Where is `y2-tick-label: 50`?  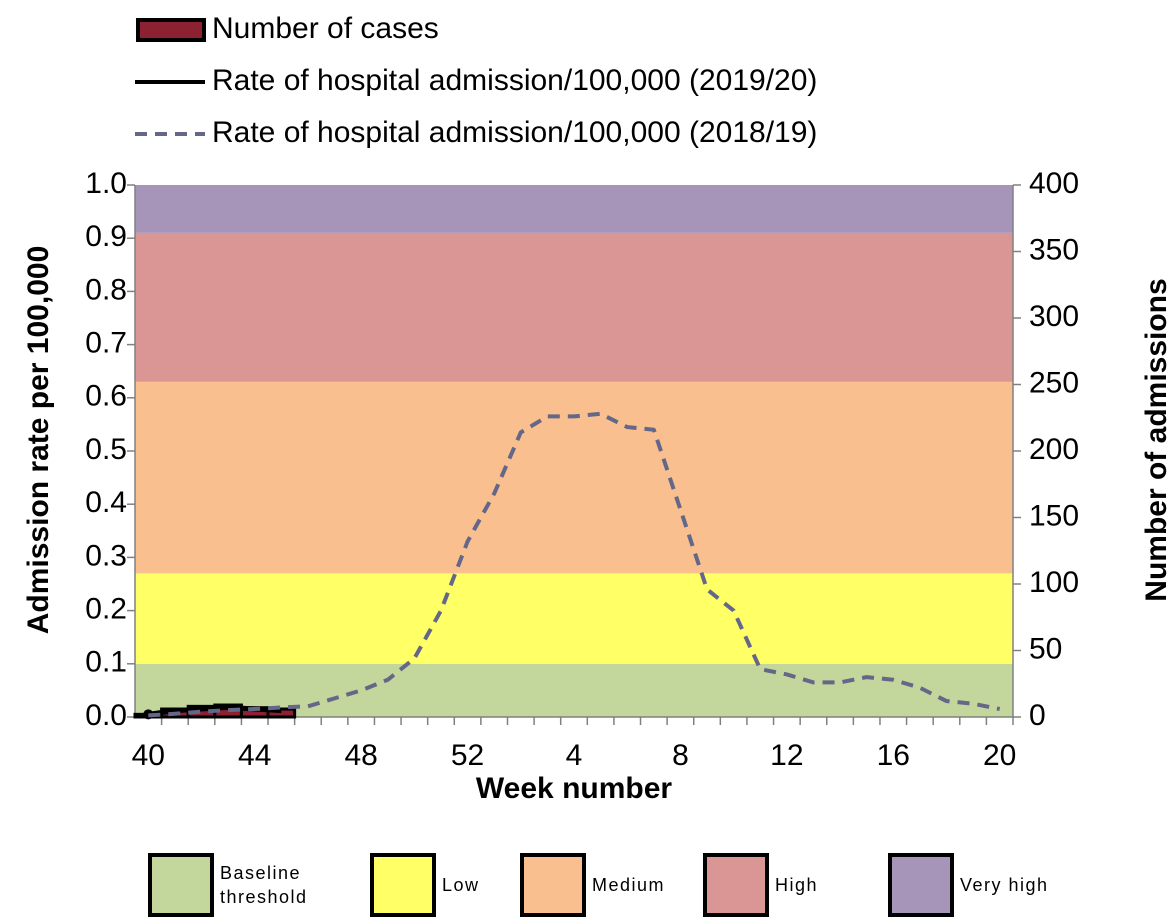
y2-tick-label: 50 is located at coordinates (1045, 648).